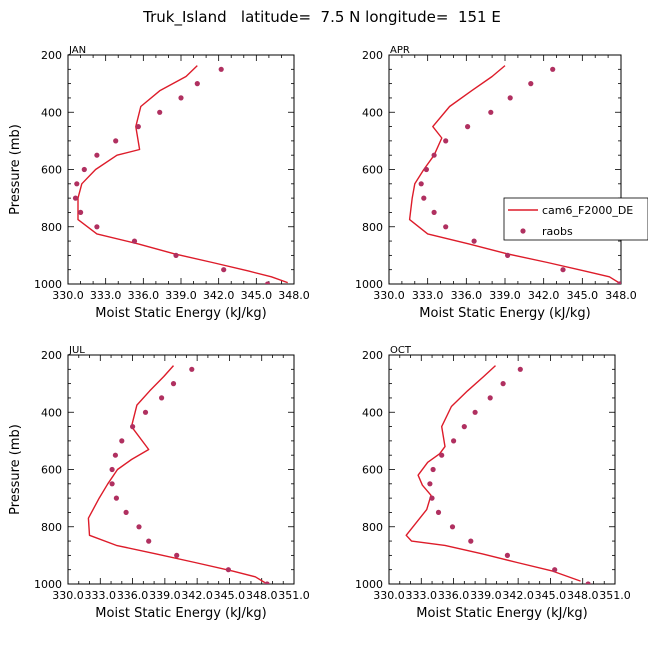 The height and width of the screenshot is (648, 648). What do you see at coordinates (557, 231) in the screenshot?
I see `legend-label-raobs: raobs` at bounding box center [557, 231].